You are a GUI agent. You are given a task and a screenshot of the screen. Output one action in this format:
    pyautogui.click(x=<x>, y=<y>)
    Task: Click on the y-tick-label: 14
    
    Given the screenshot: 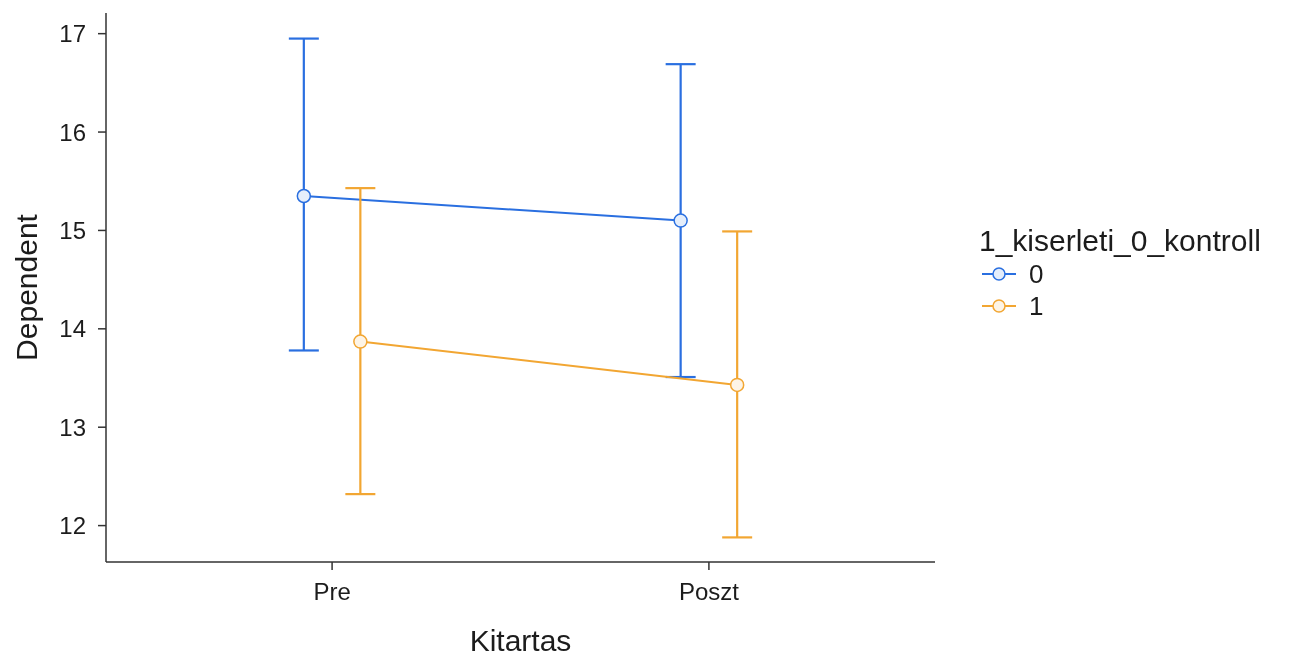 What is the action you would take?
    pyautogui.click(x=72, y=329)
    